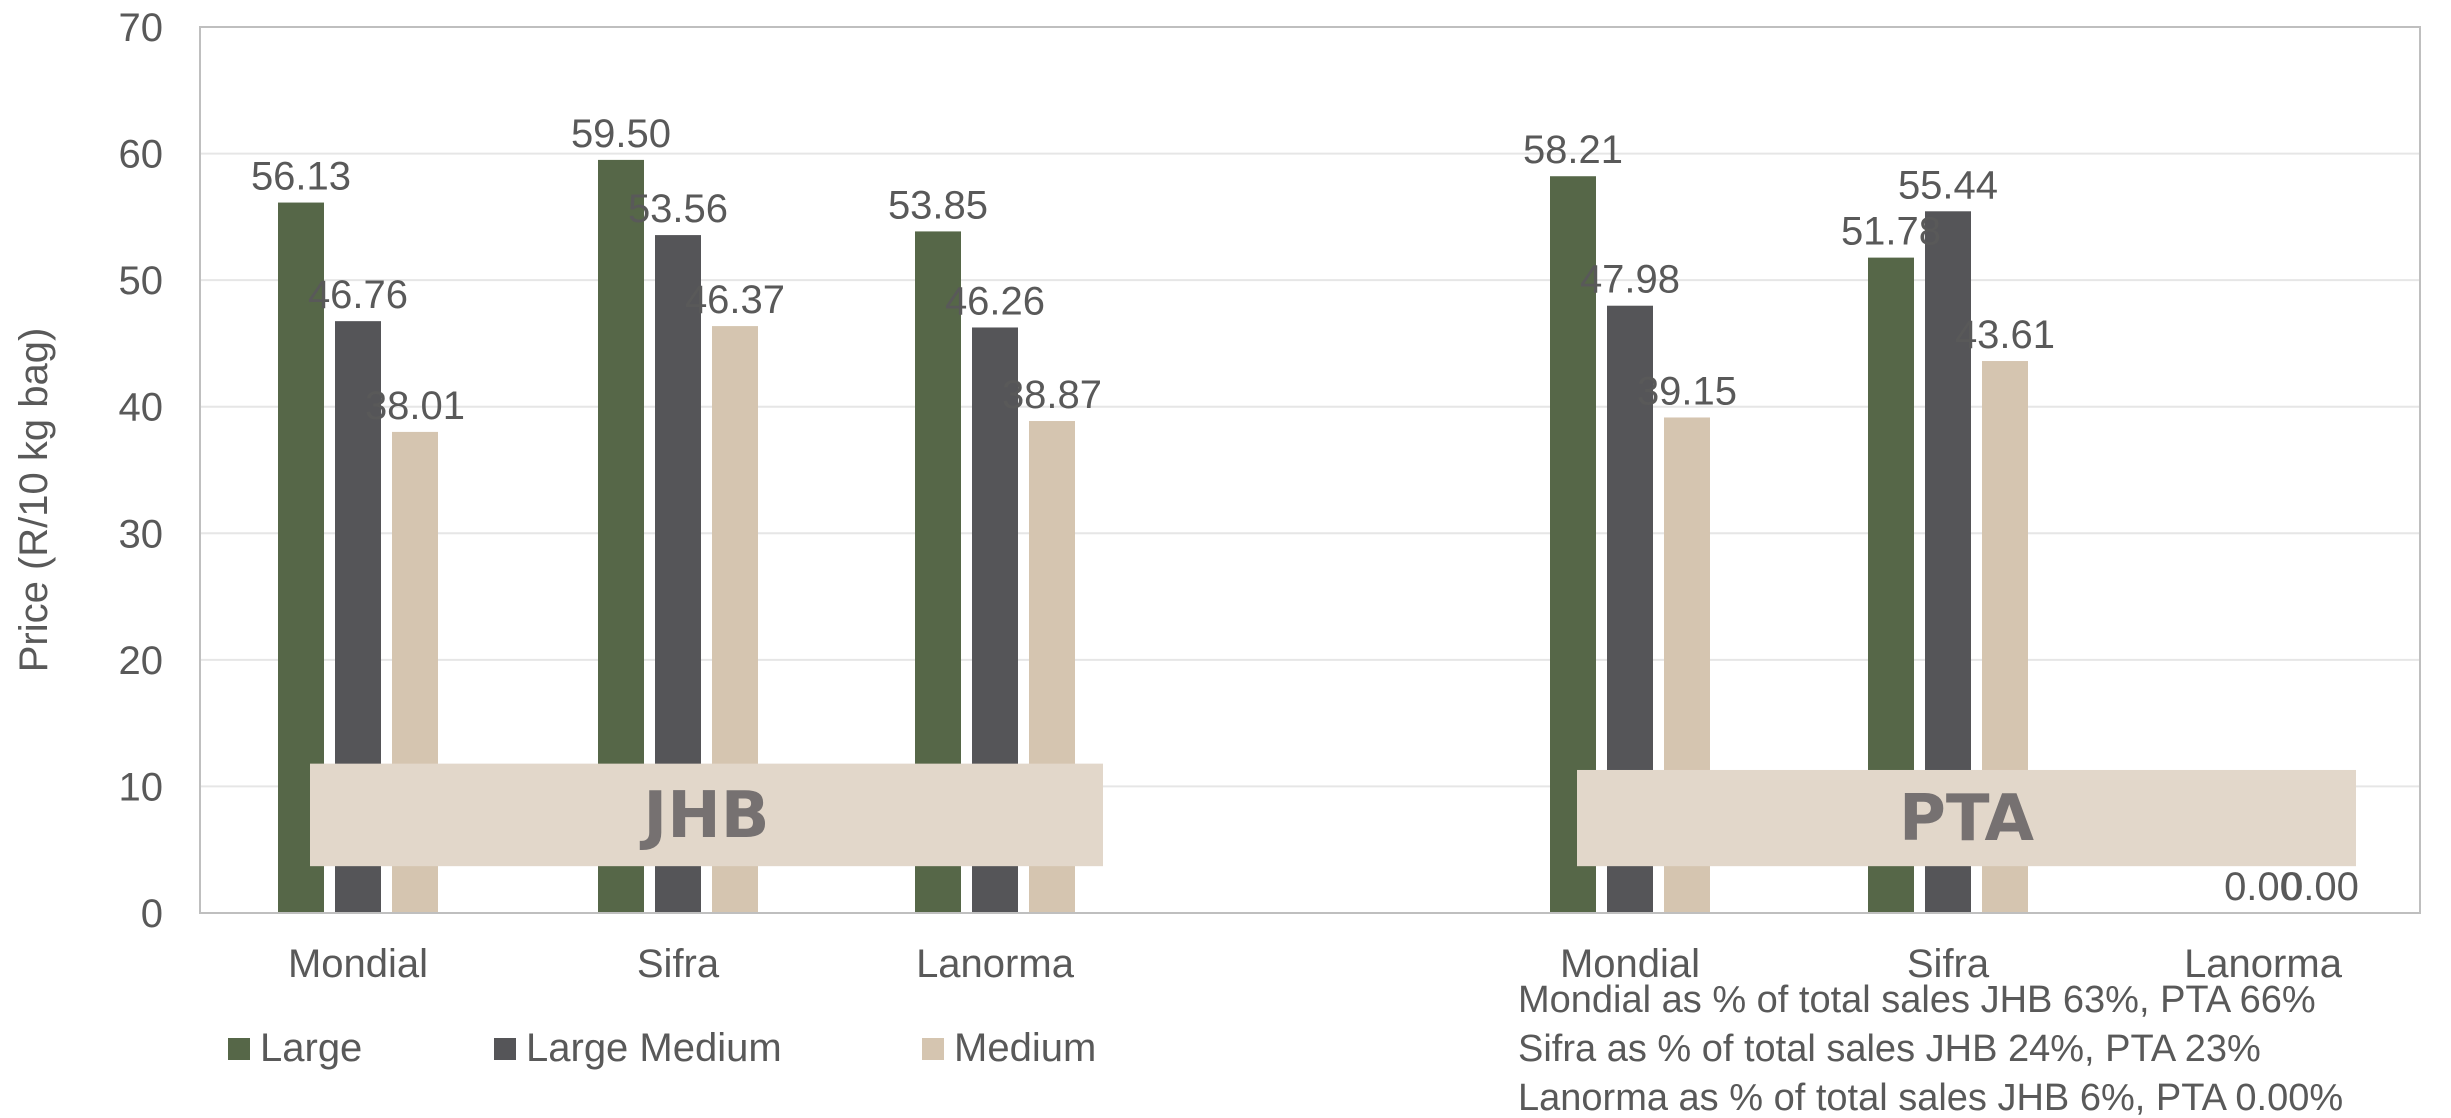 This screenshot has height=1118, width=2451. Describe the element at coordinates (34, 500) in the screenshot. I see `y-axis-title: Price (R/10 kg bag)` at that location.